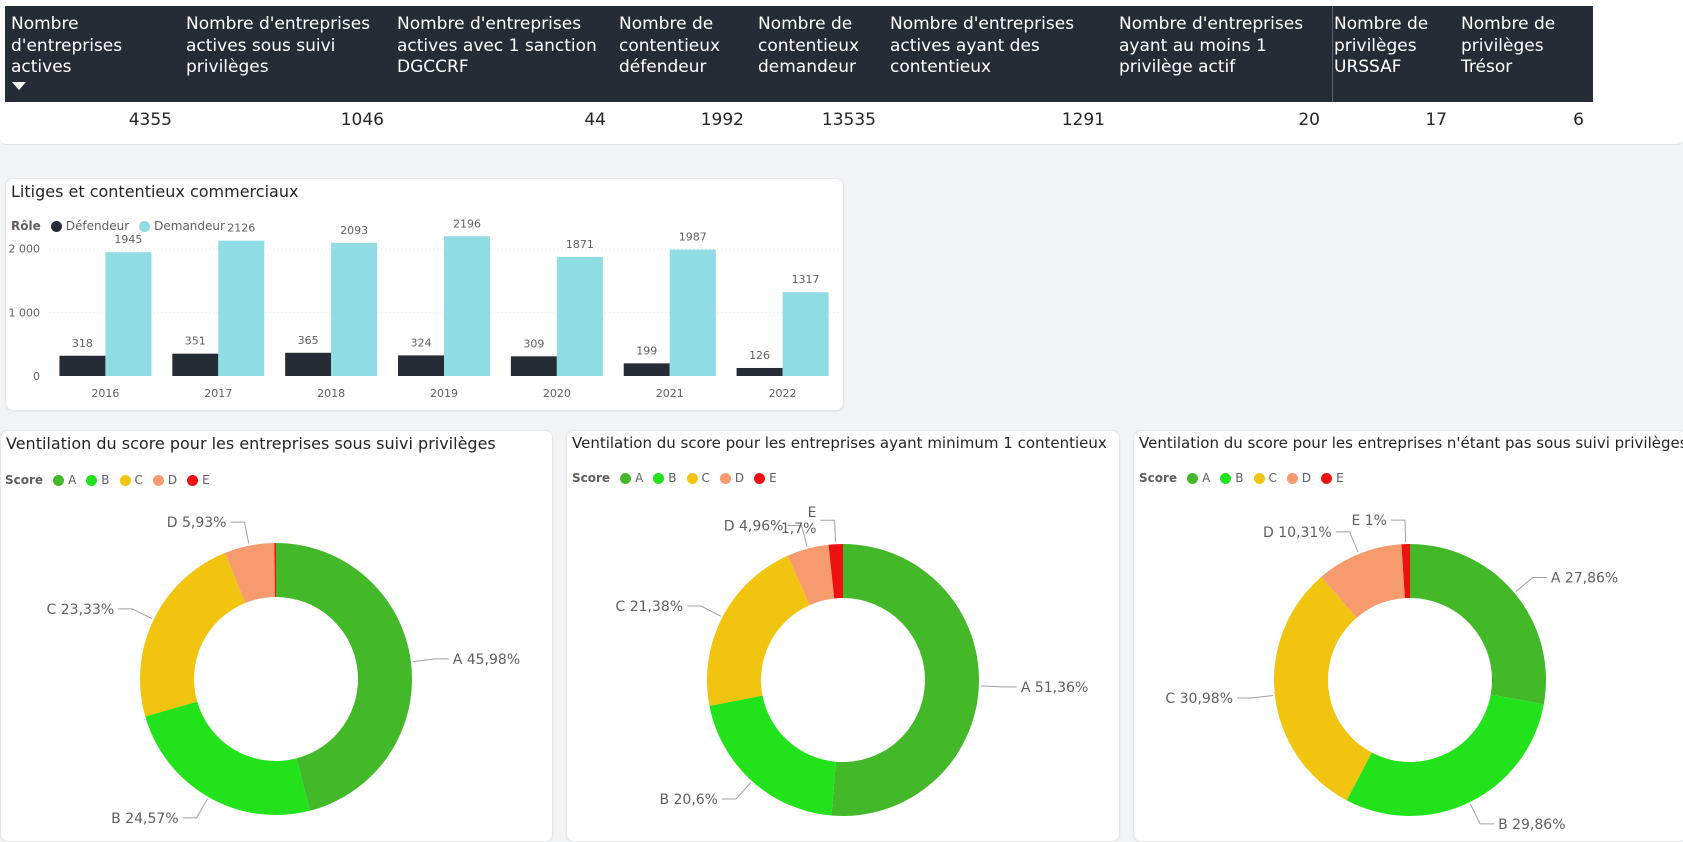  I want to click on donut-data-label-line: C 21,38%, so click(650, 607).